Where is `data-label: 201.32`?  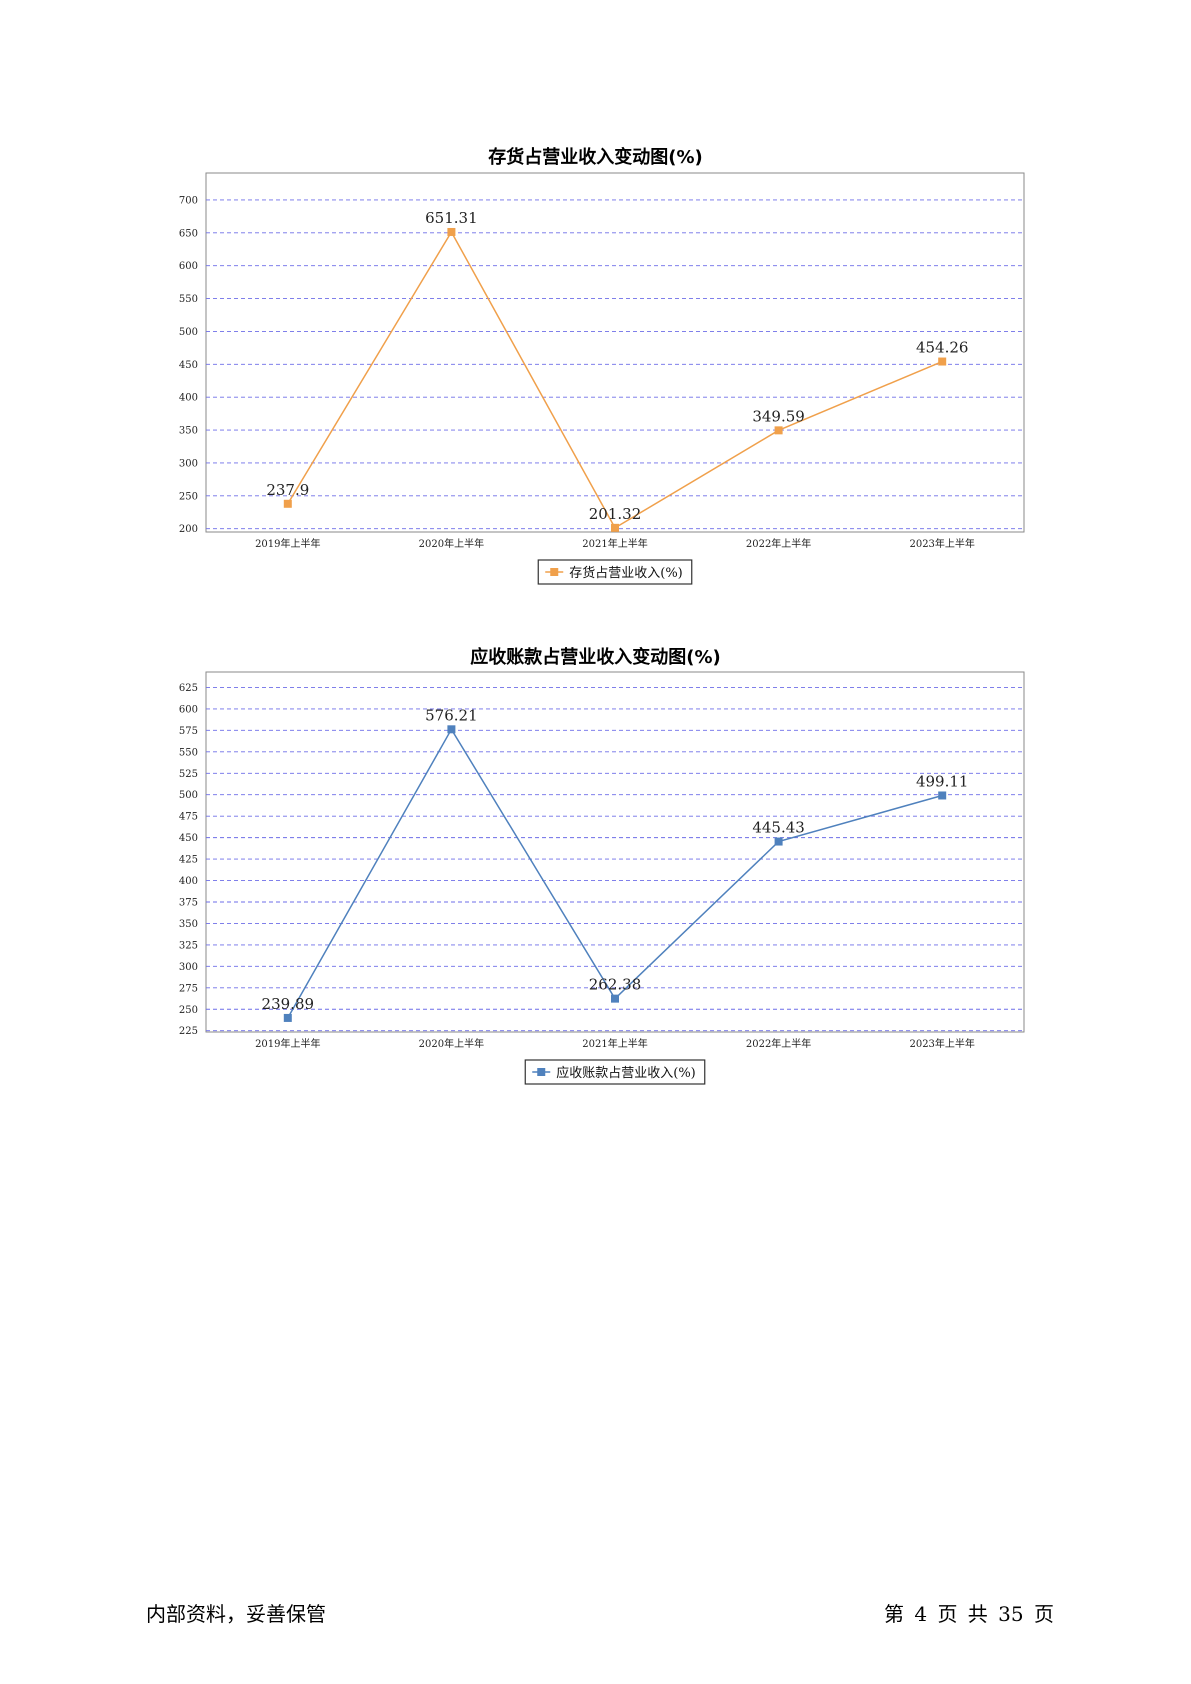
data-label: 201.32 is located at coordinates (615, 514).